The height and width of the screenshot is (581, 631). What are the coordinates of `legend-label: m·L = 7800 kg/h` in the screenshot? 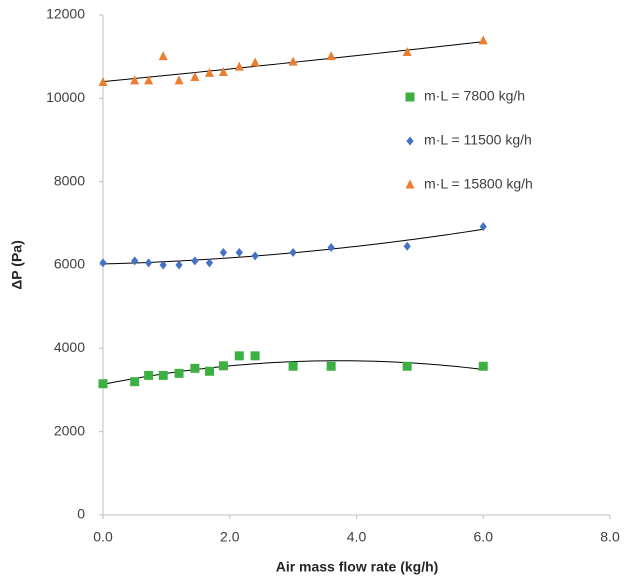 It's located at (474, 96).